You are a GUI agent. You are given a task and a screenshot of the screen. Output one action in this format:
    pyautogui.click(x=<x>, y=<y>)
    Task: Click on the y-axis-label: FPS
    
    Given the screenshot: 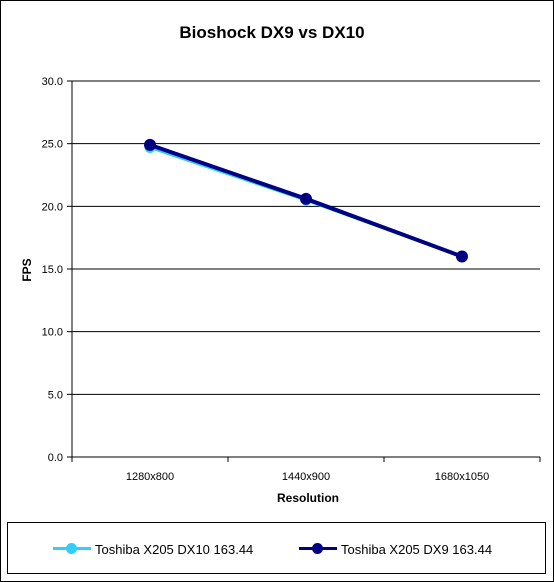 What is the action you would take?
    pyautogui.click(x=27, y=269)
    